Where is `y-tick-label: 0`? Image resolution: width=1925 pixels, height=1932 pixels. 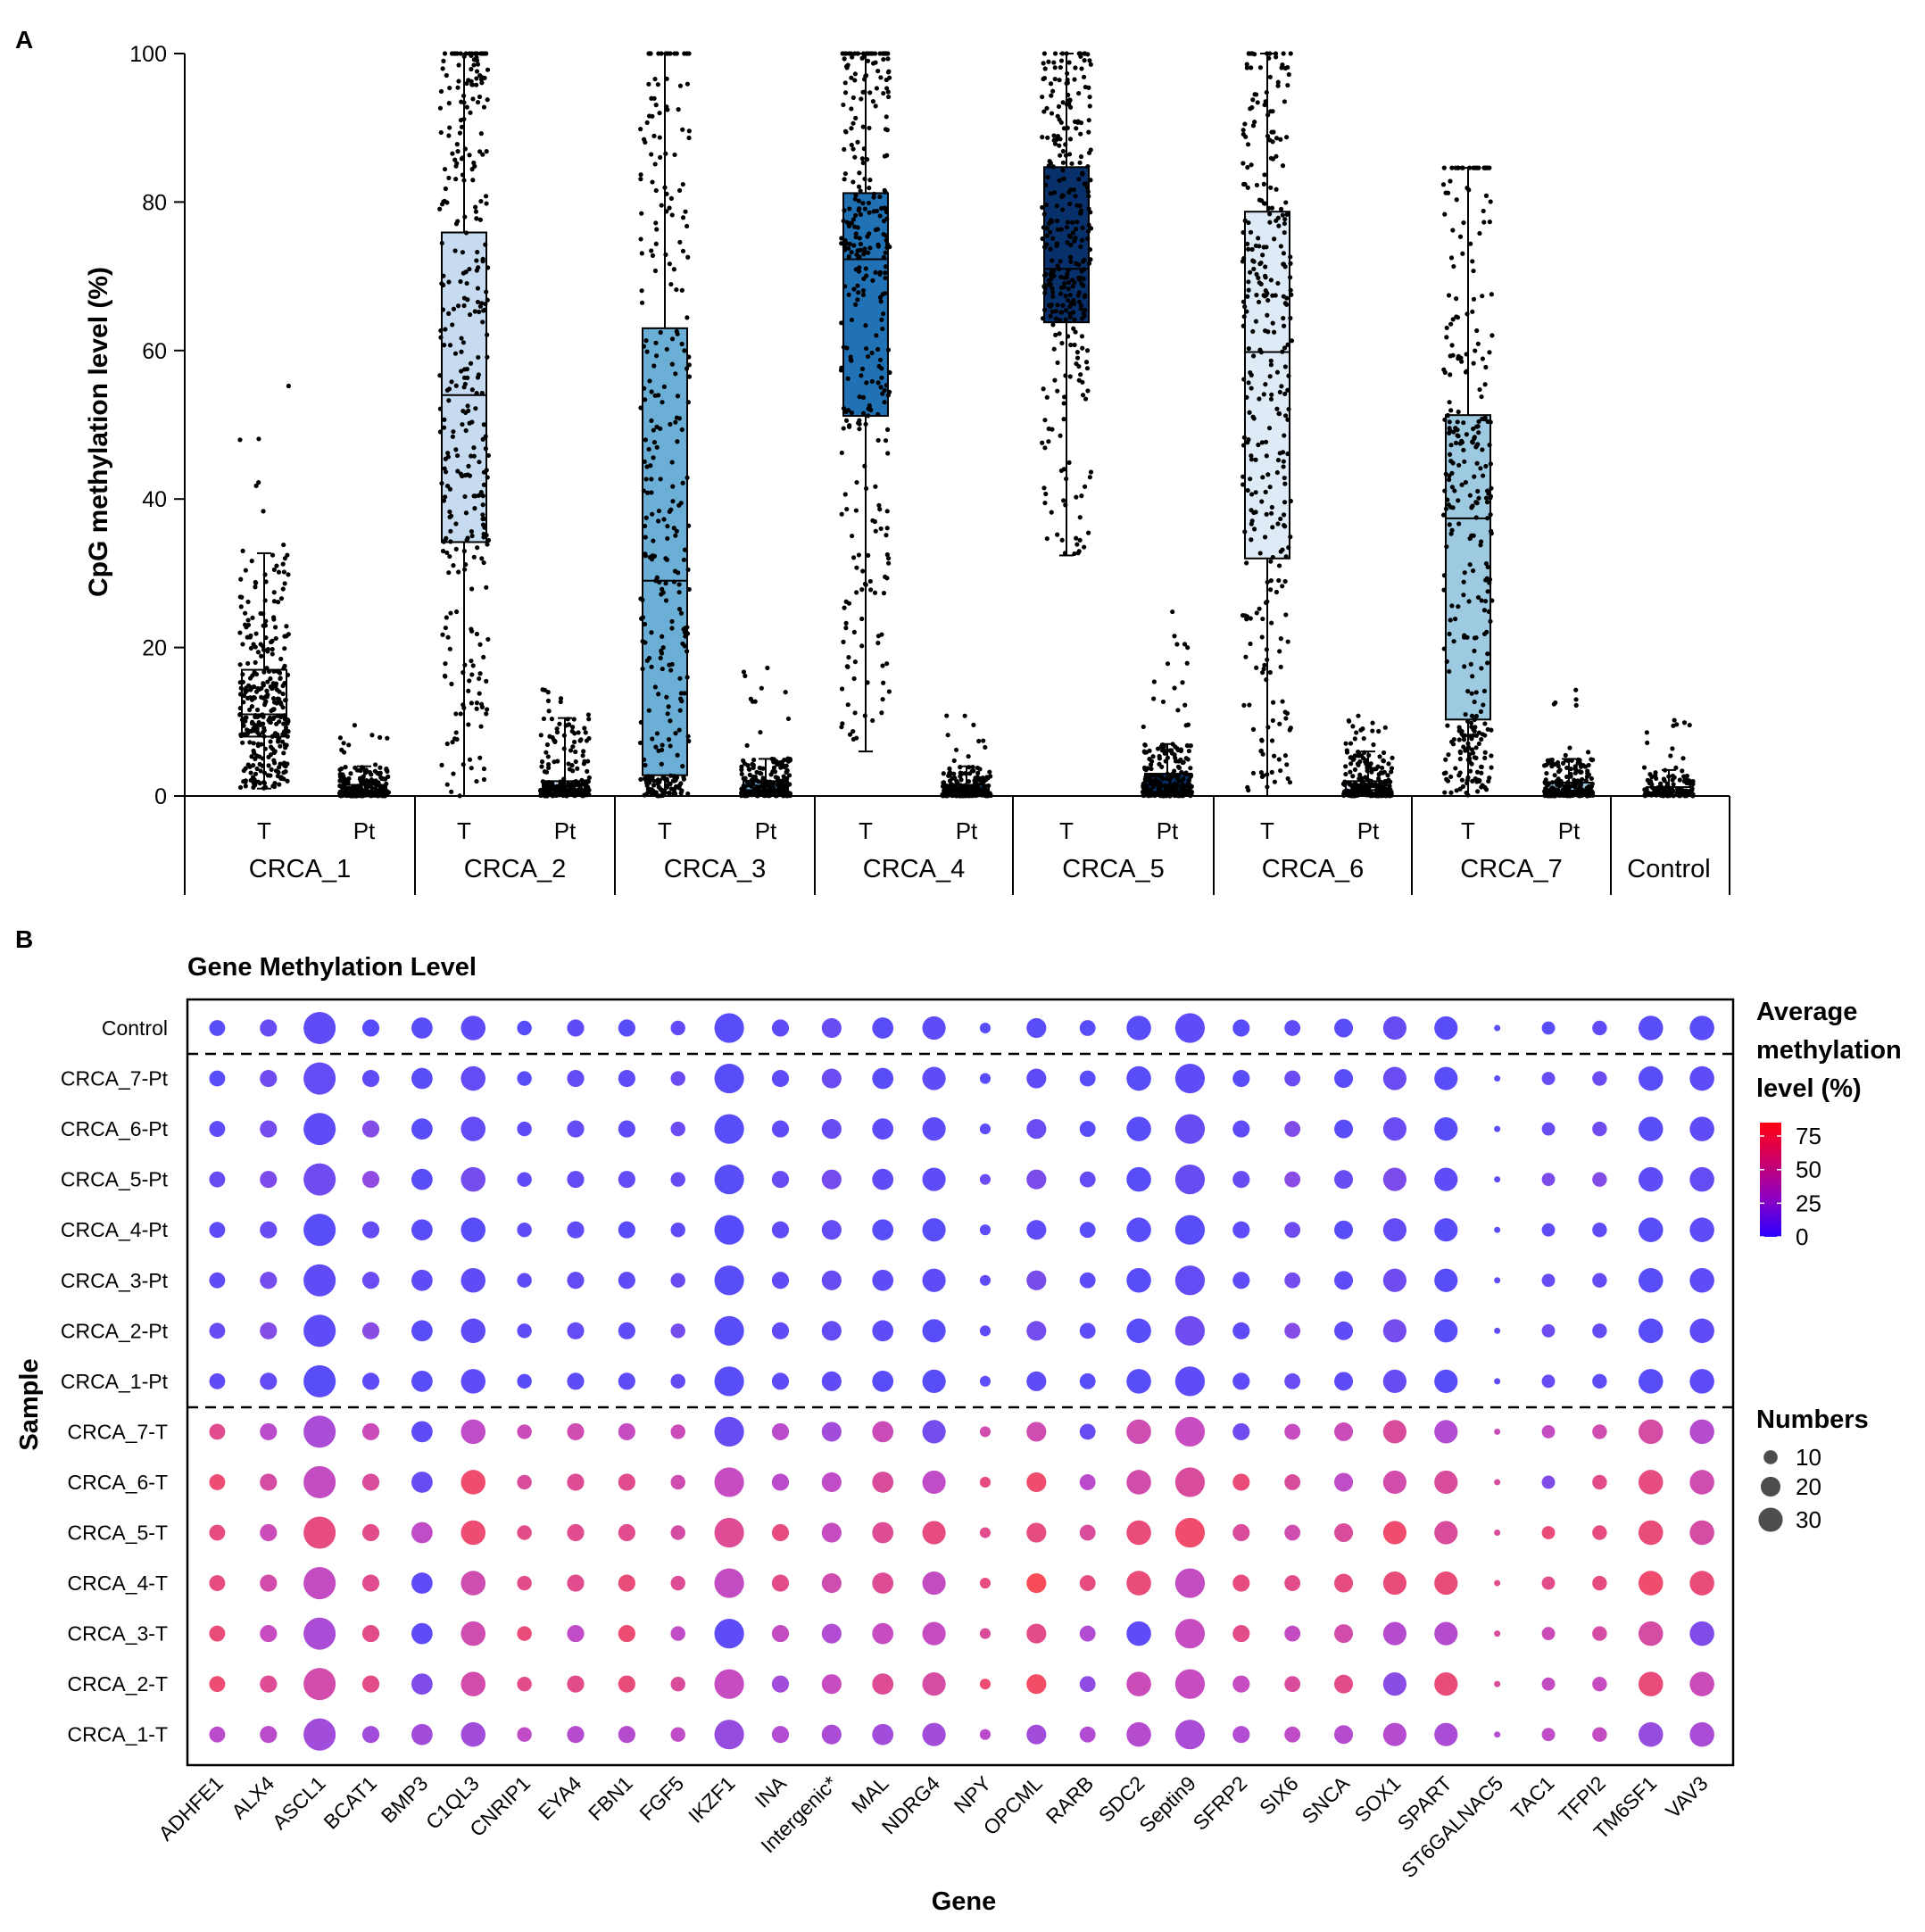 y-tick-label: 0 is located at coordinates (160, 796).